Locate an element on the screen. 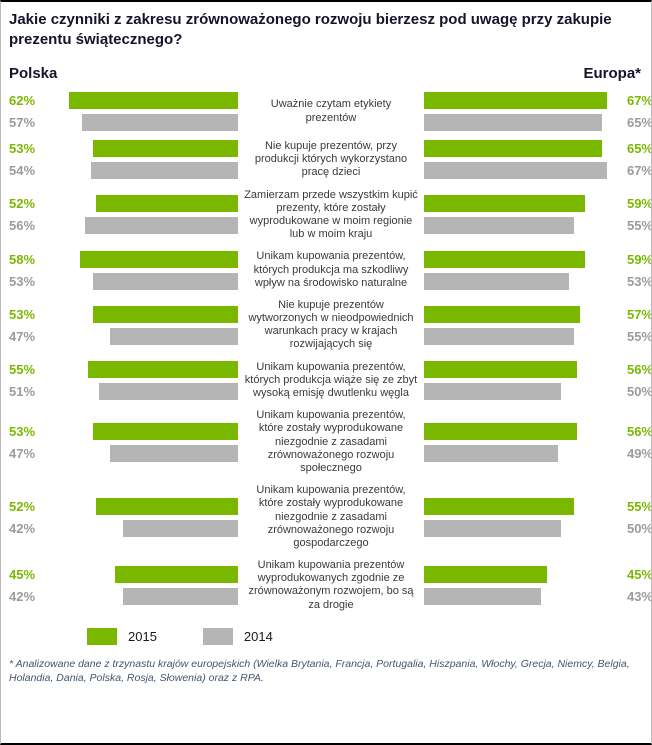  europa-2015-bar-line: 56% is located at coordinates (538, 369).